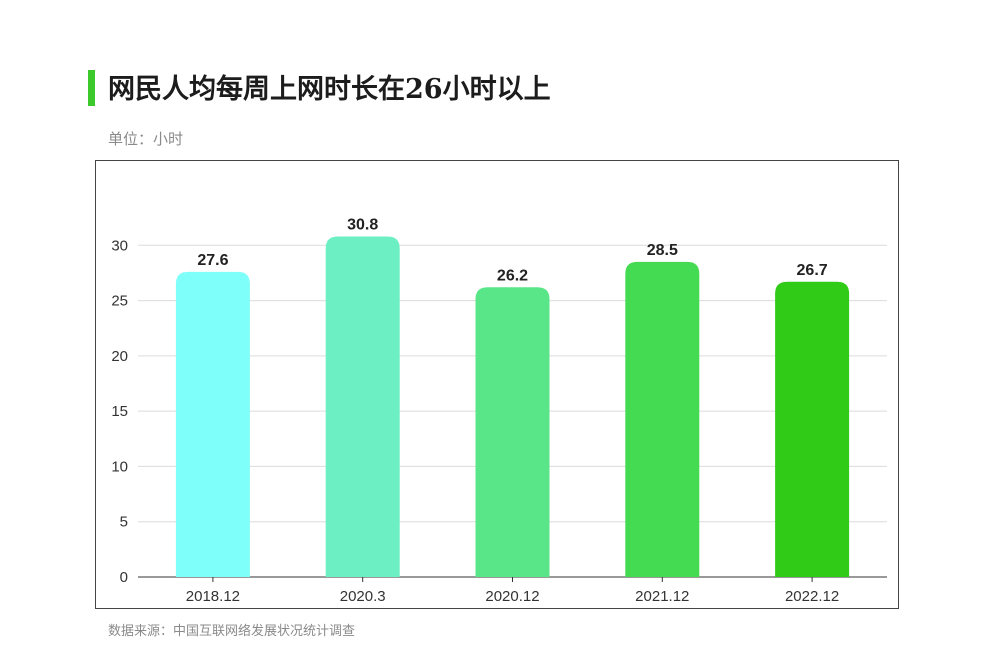  What do you see at coordinates (119, 466) in the screenshot?
I see `y-tick-label: 10` at bounding box center [119, 466].